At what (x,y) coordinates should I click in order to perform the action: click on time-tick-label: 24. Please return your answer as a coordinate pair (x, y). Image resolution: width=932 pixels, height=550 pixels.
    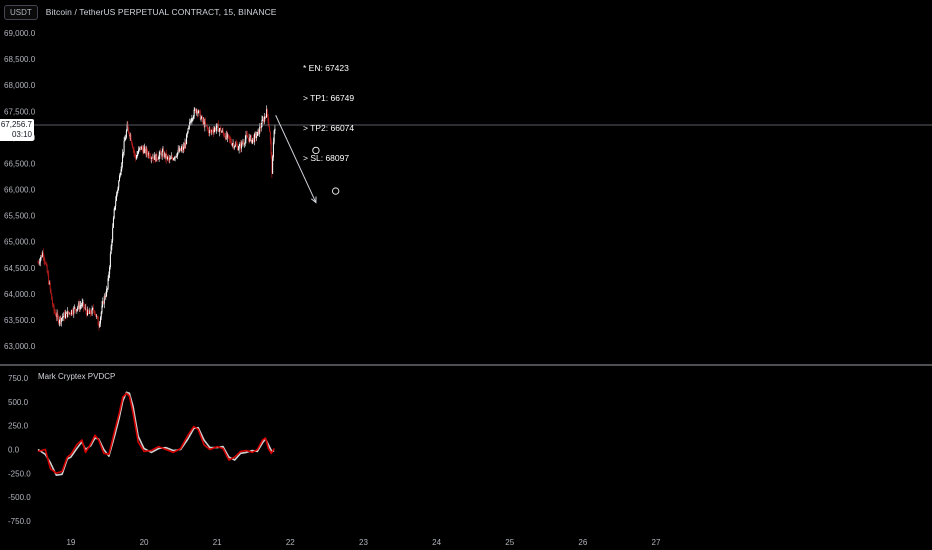
    Looking at the image, I should click on (436, 542).